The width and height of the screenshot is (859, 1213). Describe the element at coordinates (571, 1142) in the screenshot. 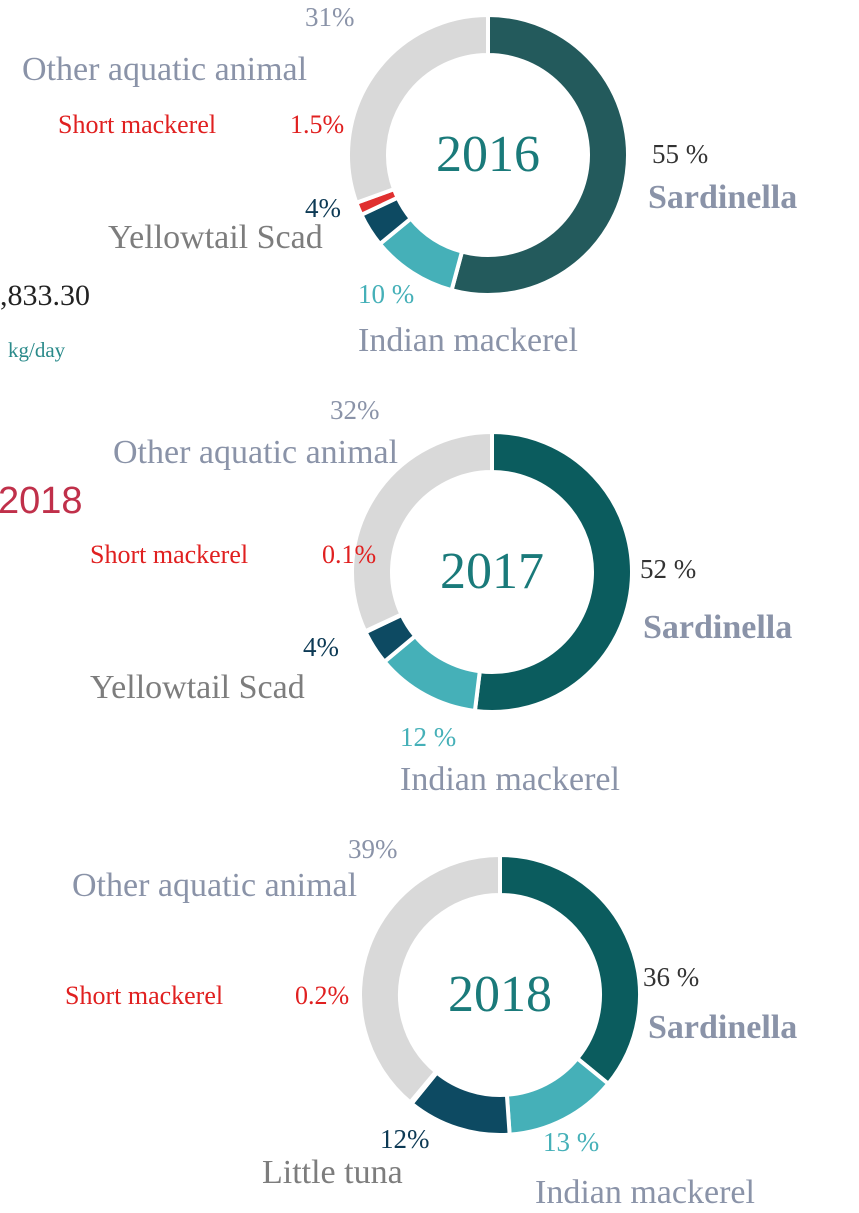

I see `value-label: 13 %` at that location.